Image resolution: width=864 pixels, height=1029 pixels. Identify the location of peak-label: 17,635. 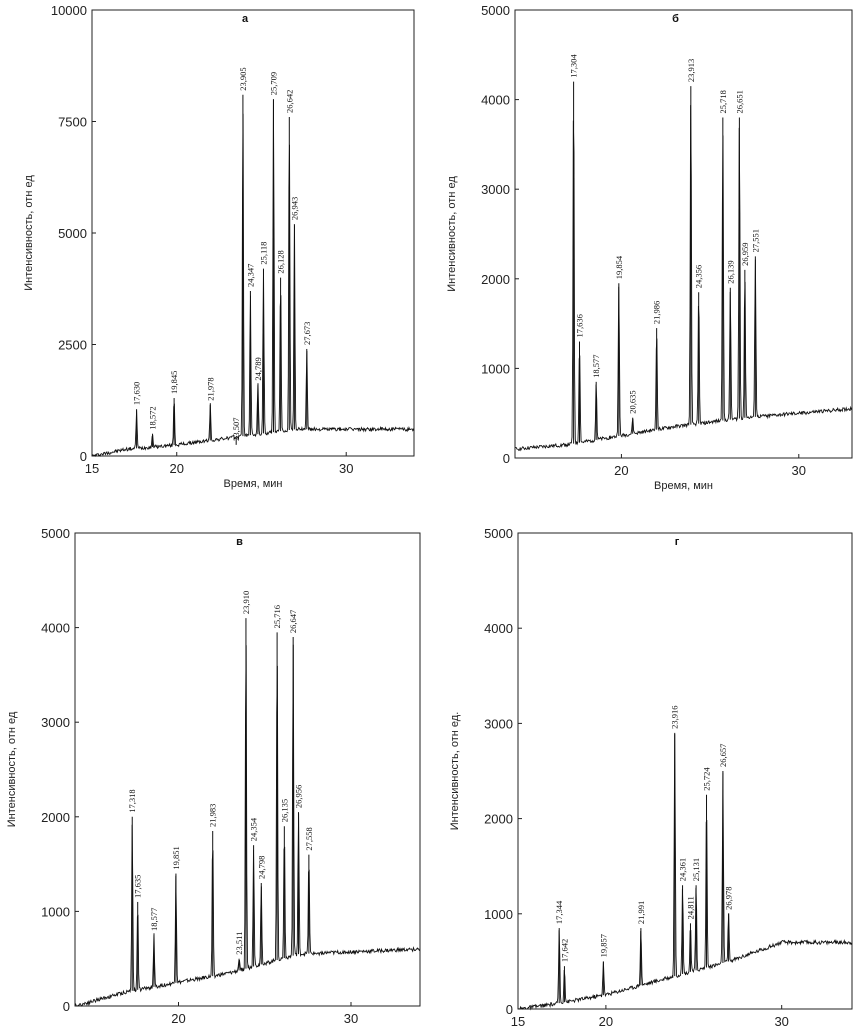
(138, 886).